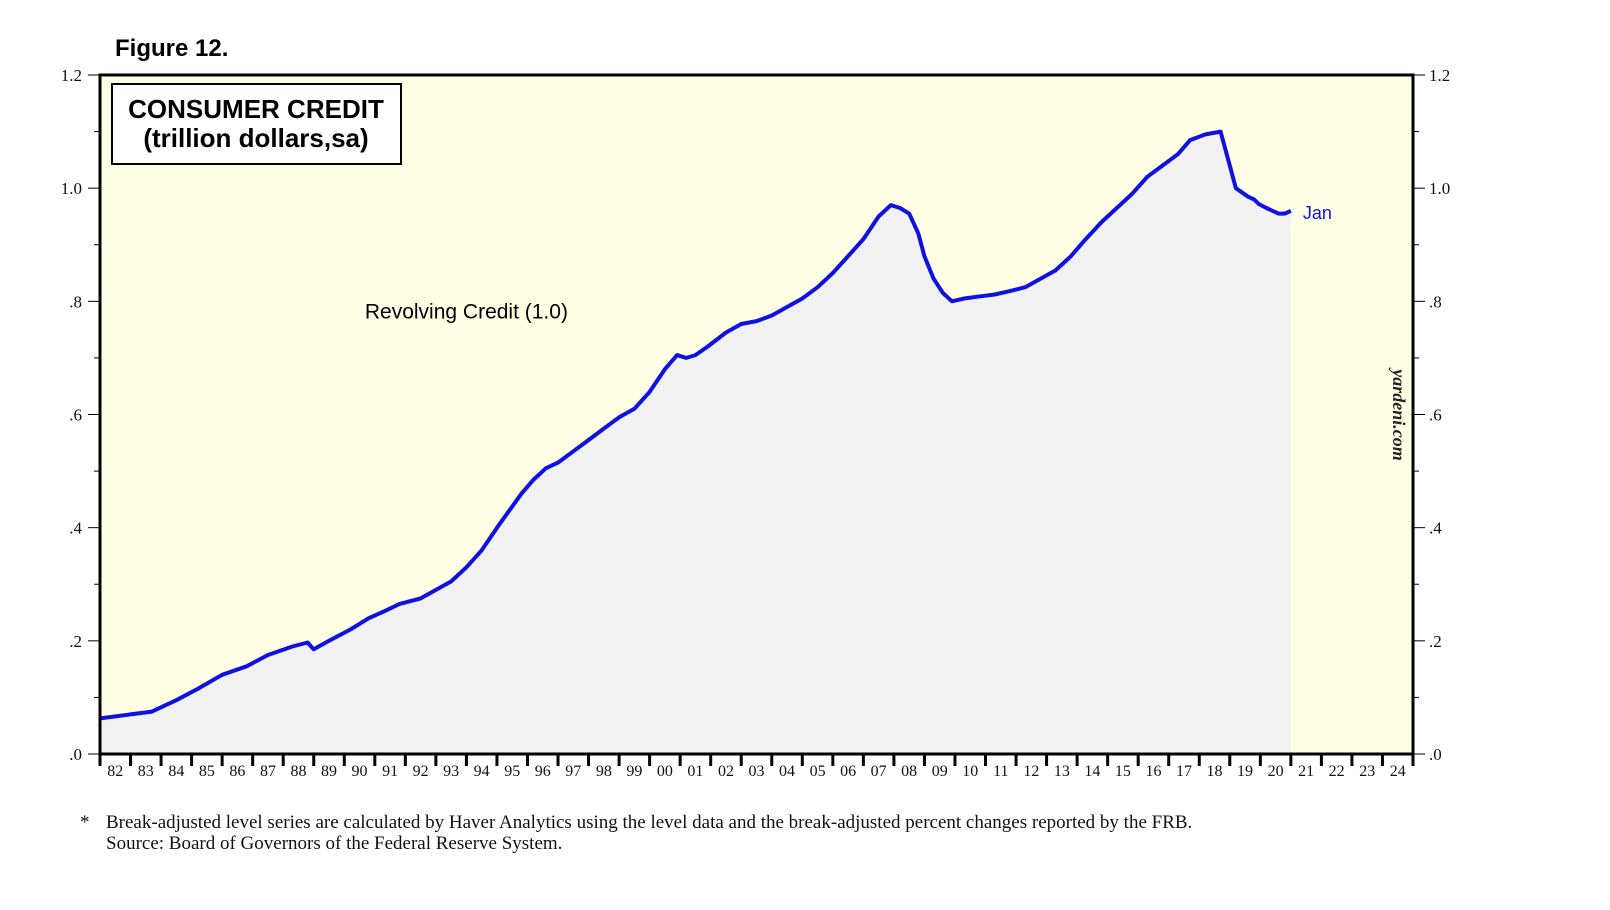 This screenshot has height=910, width=1610. I want to click on x-tick-label: 85, so click(207, 771).